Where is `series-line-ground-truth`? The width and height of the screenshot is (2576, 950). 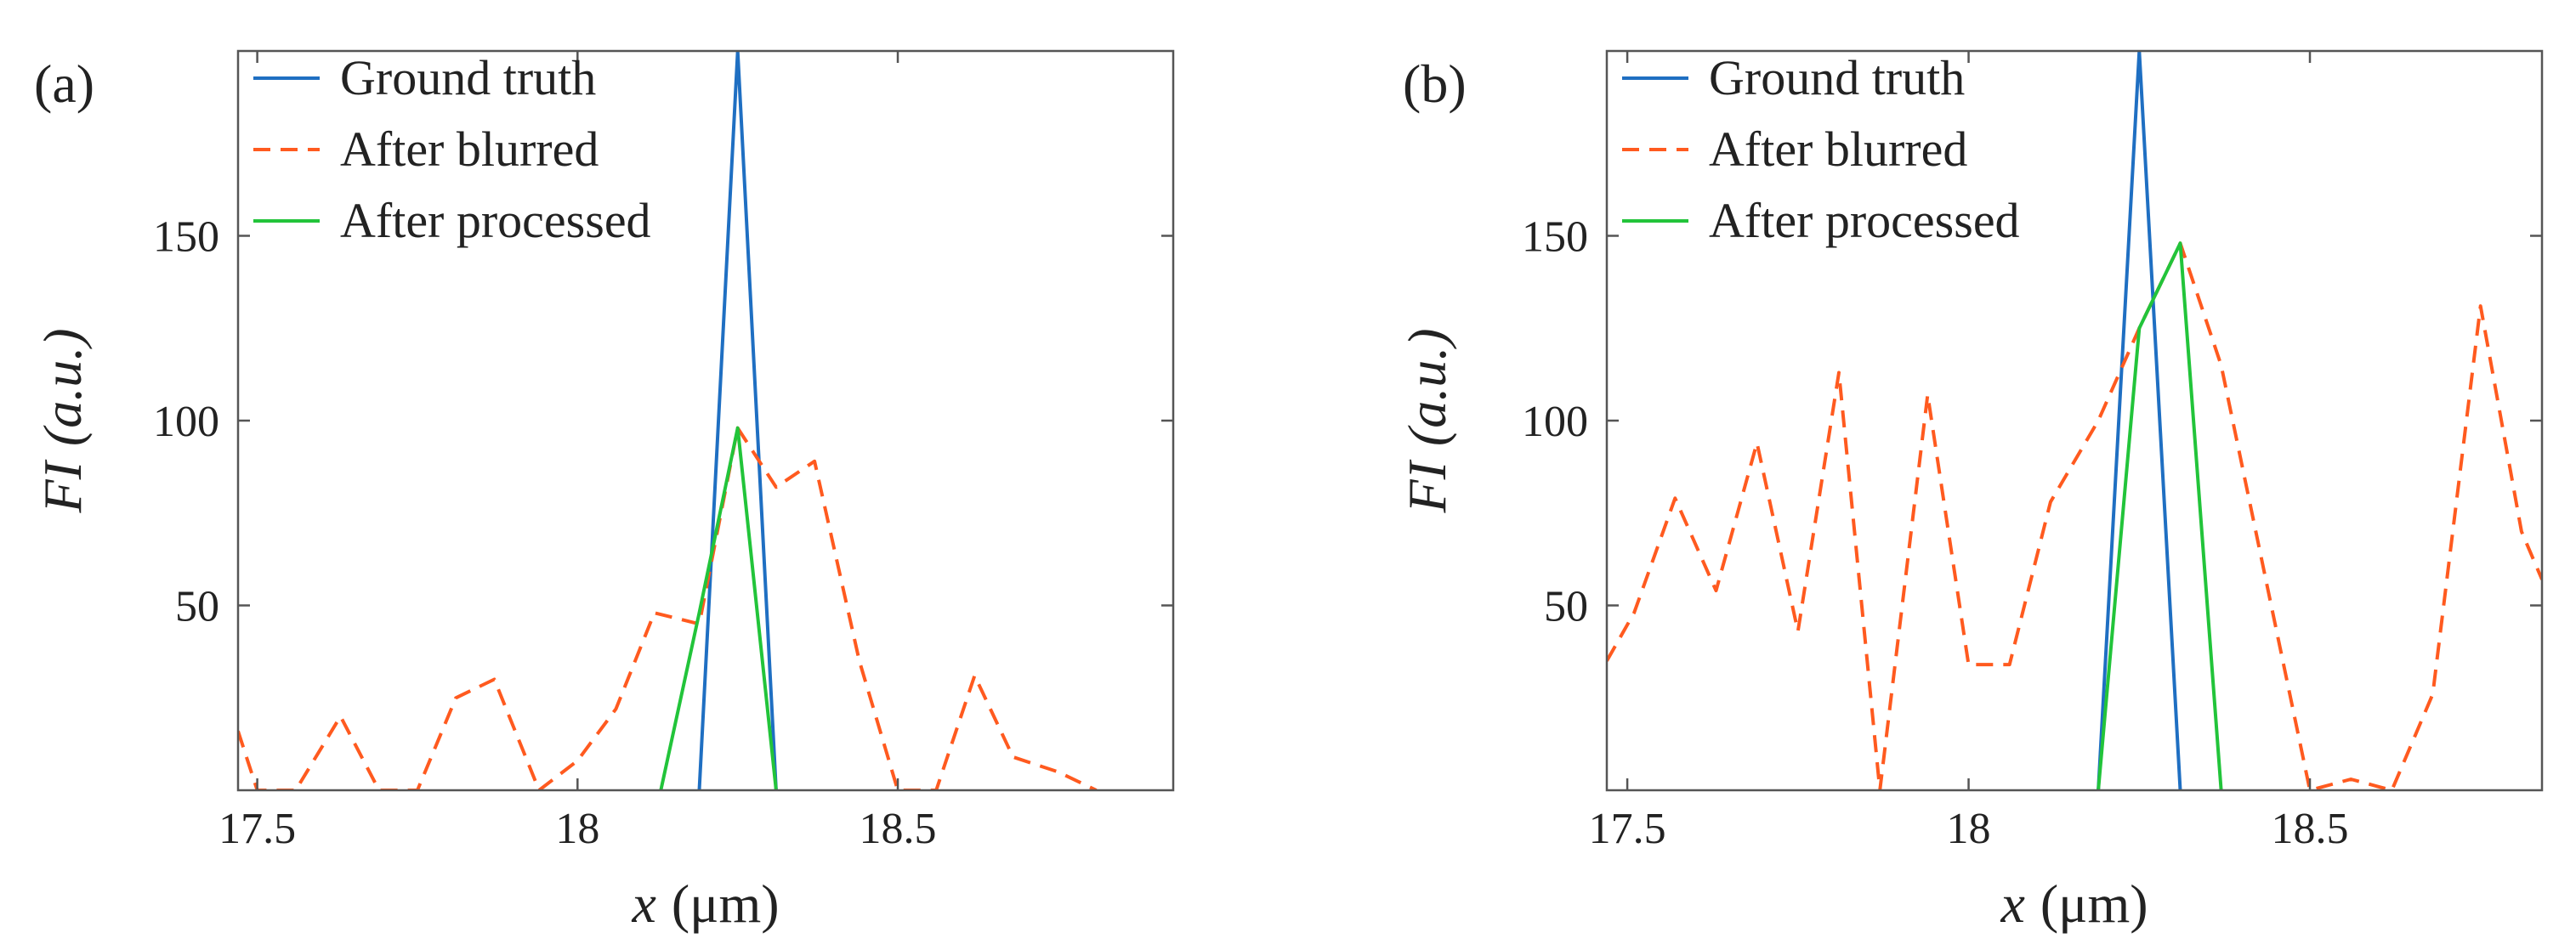 series-line-ground-truth is located at coordinates (2139, 420).